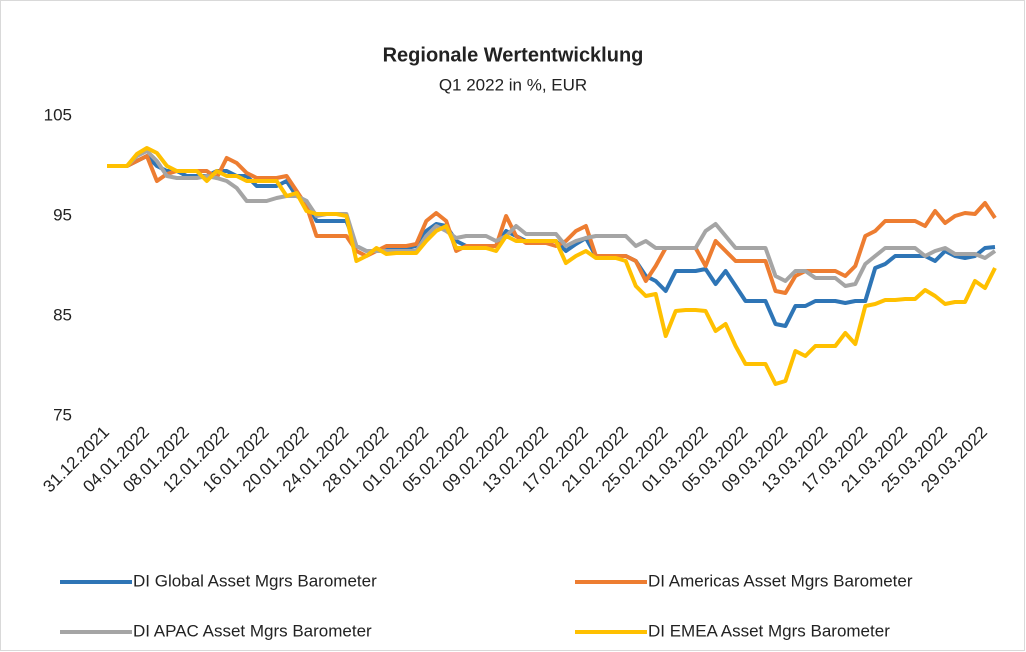 This screenshot has width=1026, height=652. I want to click on y-tick-label: 75, so click(62, 414).